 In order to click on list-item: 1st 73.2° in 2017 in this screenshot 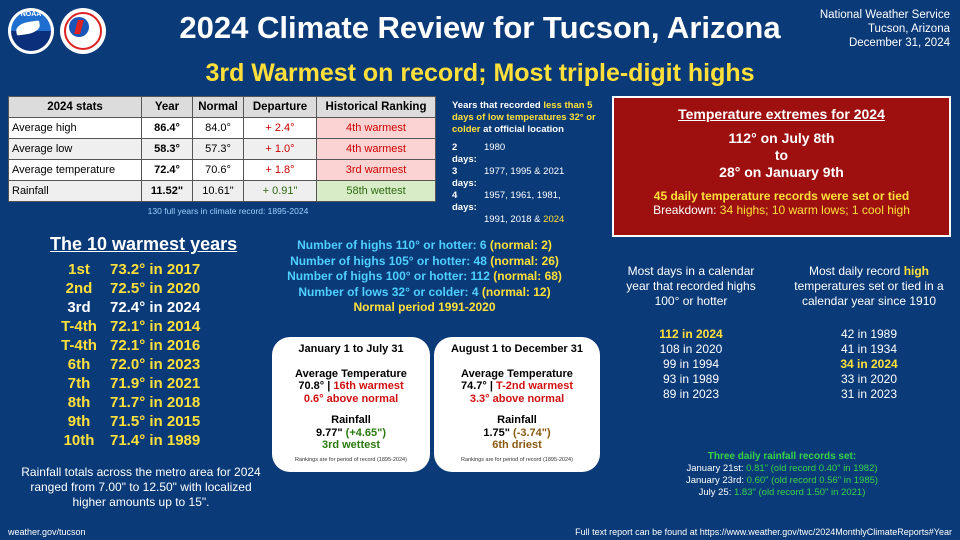, I will do `click(124, 269)`.